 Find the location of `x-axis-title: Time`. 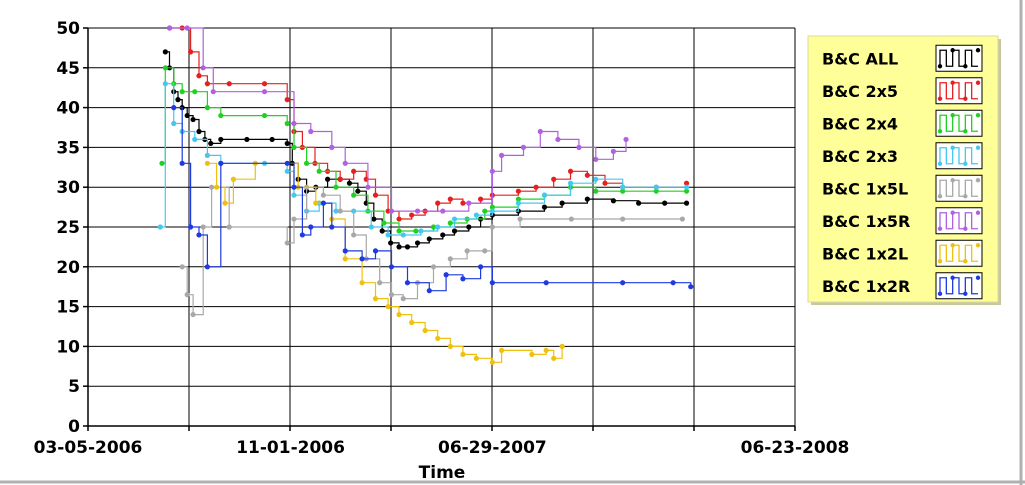

x-axis-title: Time is located at coordinates (442, 473).